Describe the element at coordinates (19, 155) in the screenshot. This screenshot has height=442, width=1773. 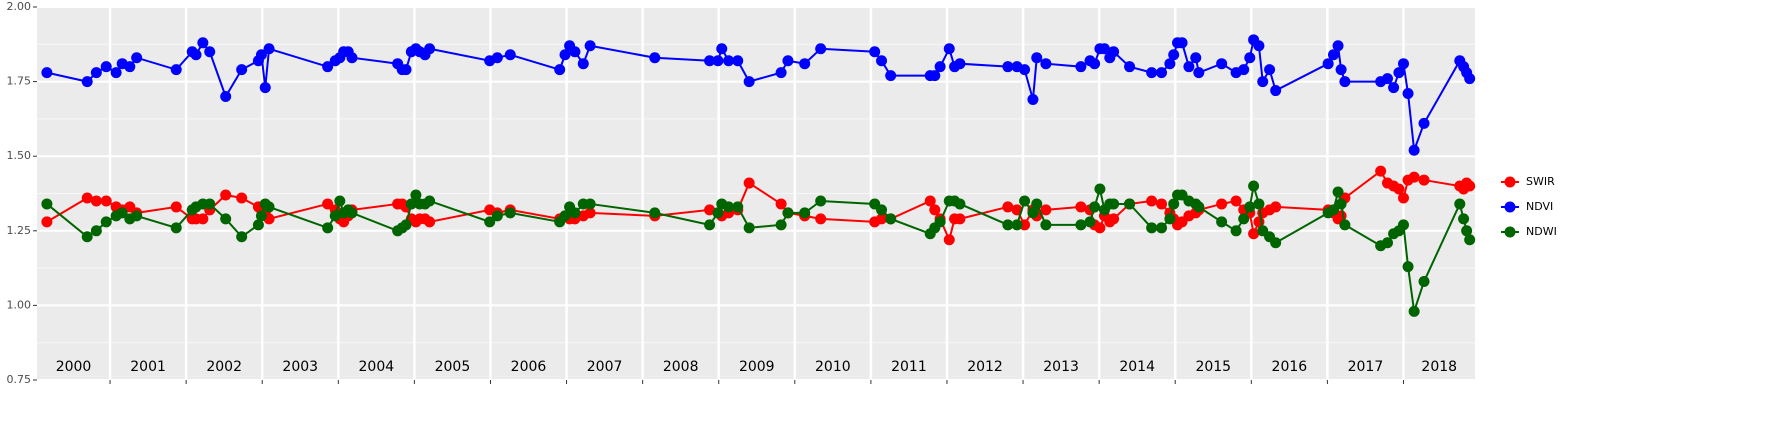
I see `y-tick-label: 1.50` at that location.